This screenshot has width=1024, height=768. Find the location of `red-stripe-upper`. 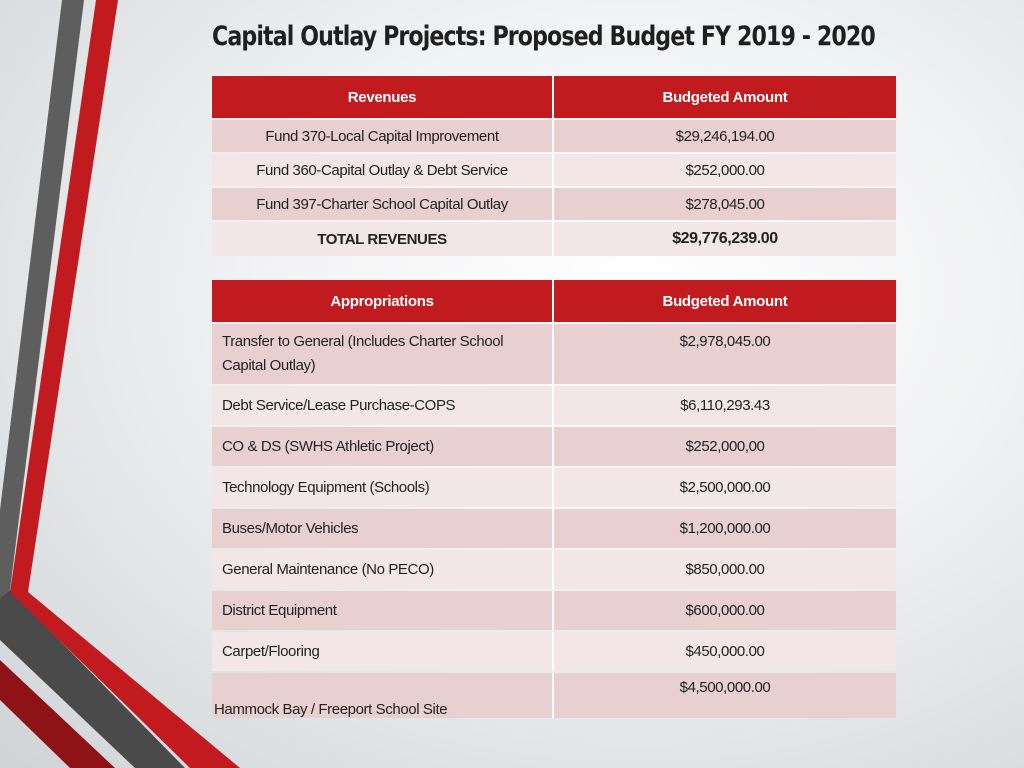

red-stripe-upper is located at coordinates (64, 296).